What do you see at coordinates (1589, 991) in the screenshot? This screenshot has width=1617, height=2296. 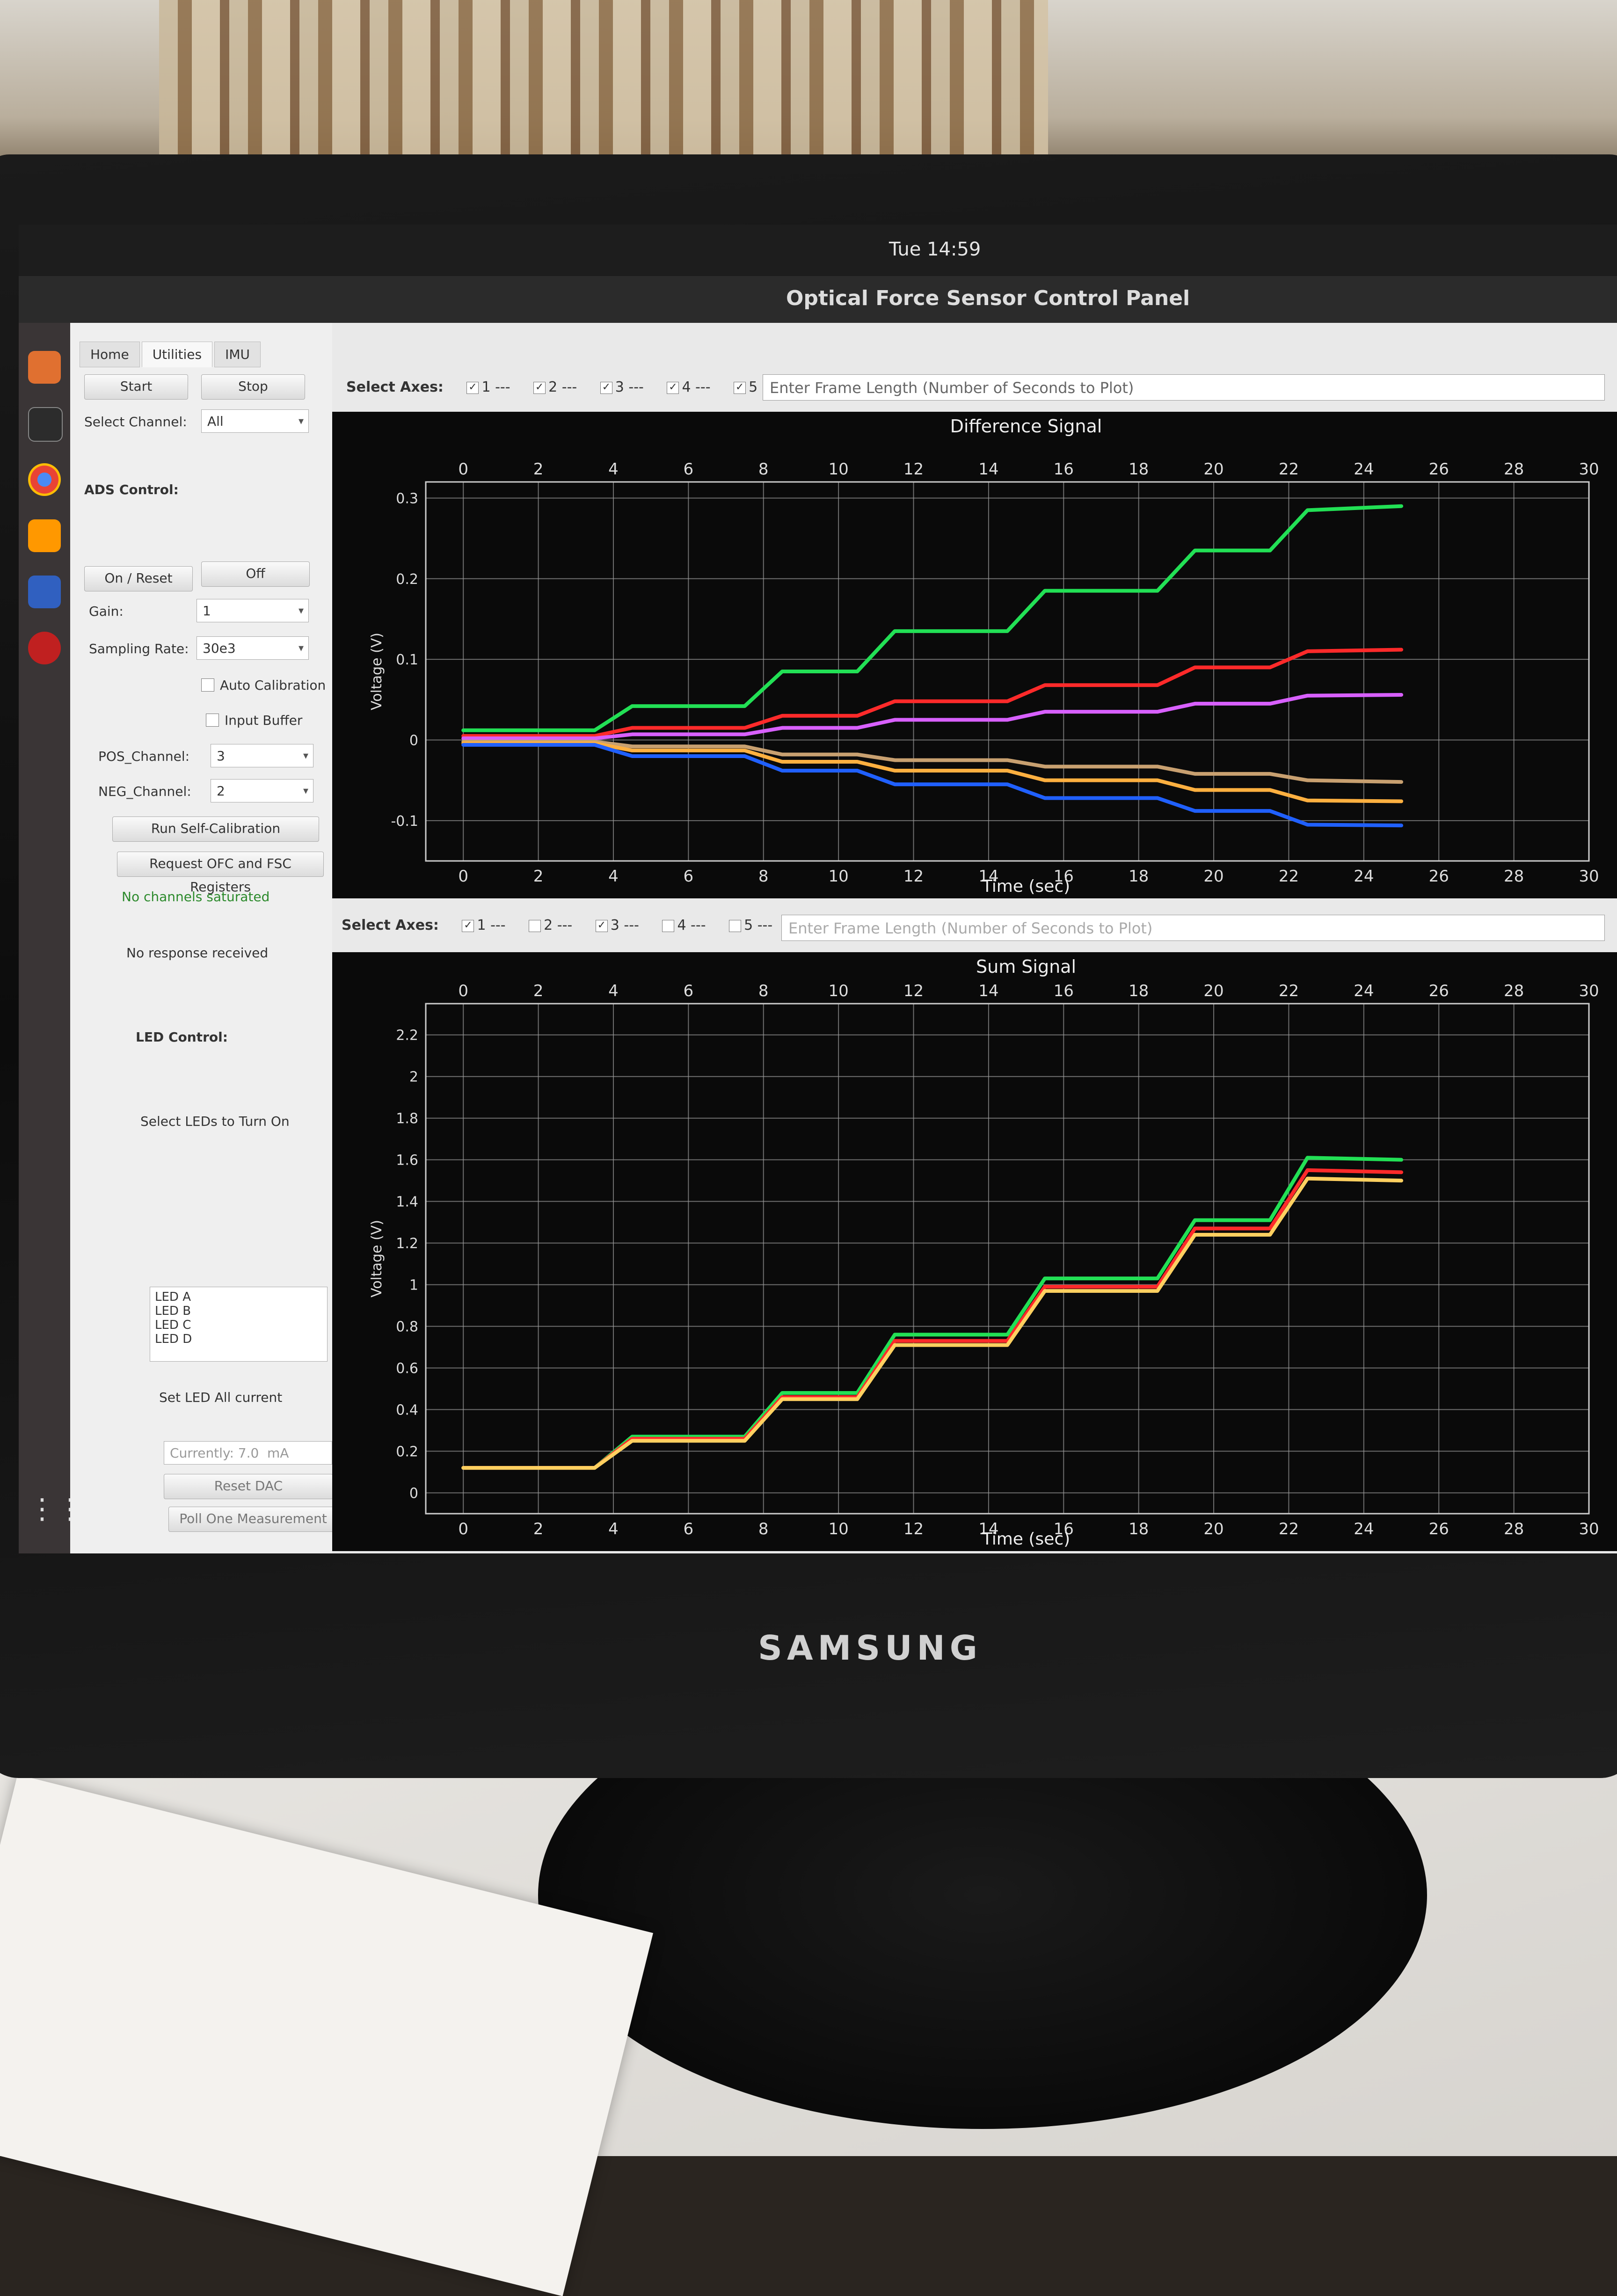 I see `x-tick-label-top: 30` at bounding box center [1589, 991].